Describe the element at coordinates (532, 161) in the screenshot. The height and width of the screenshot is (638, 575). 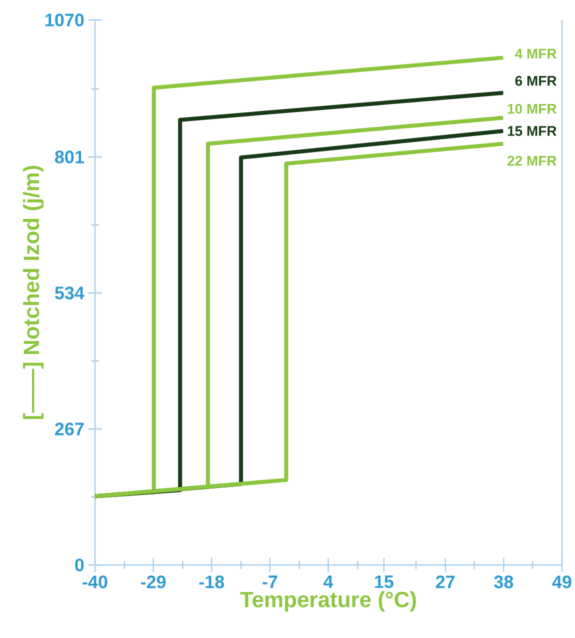
I see `series-label: 22 MFR` at that location.